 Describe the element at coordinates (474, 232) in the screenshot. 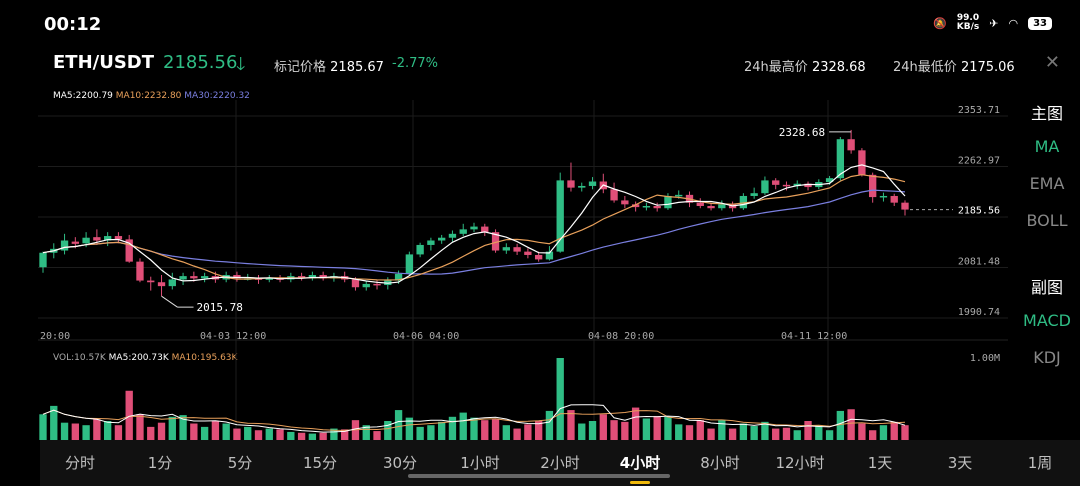

I see `ma30-line` at that location.